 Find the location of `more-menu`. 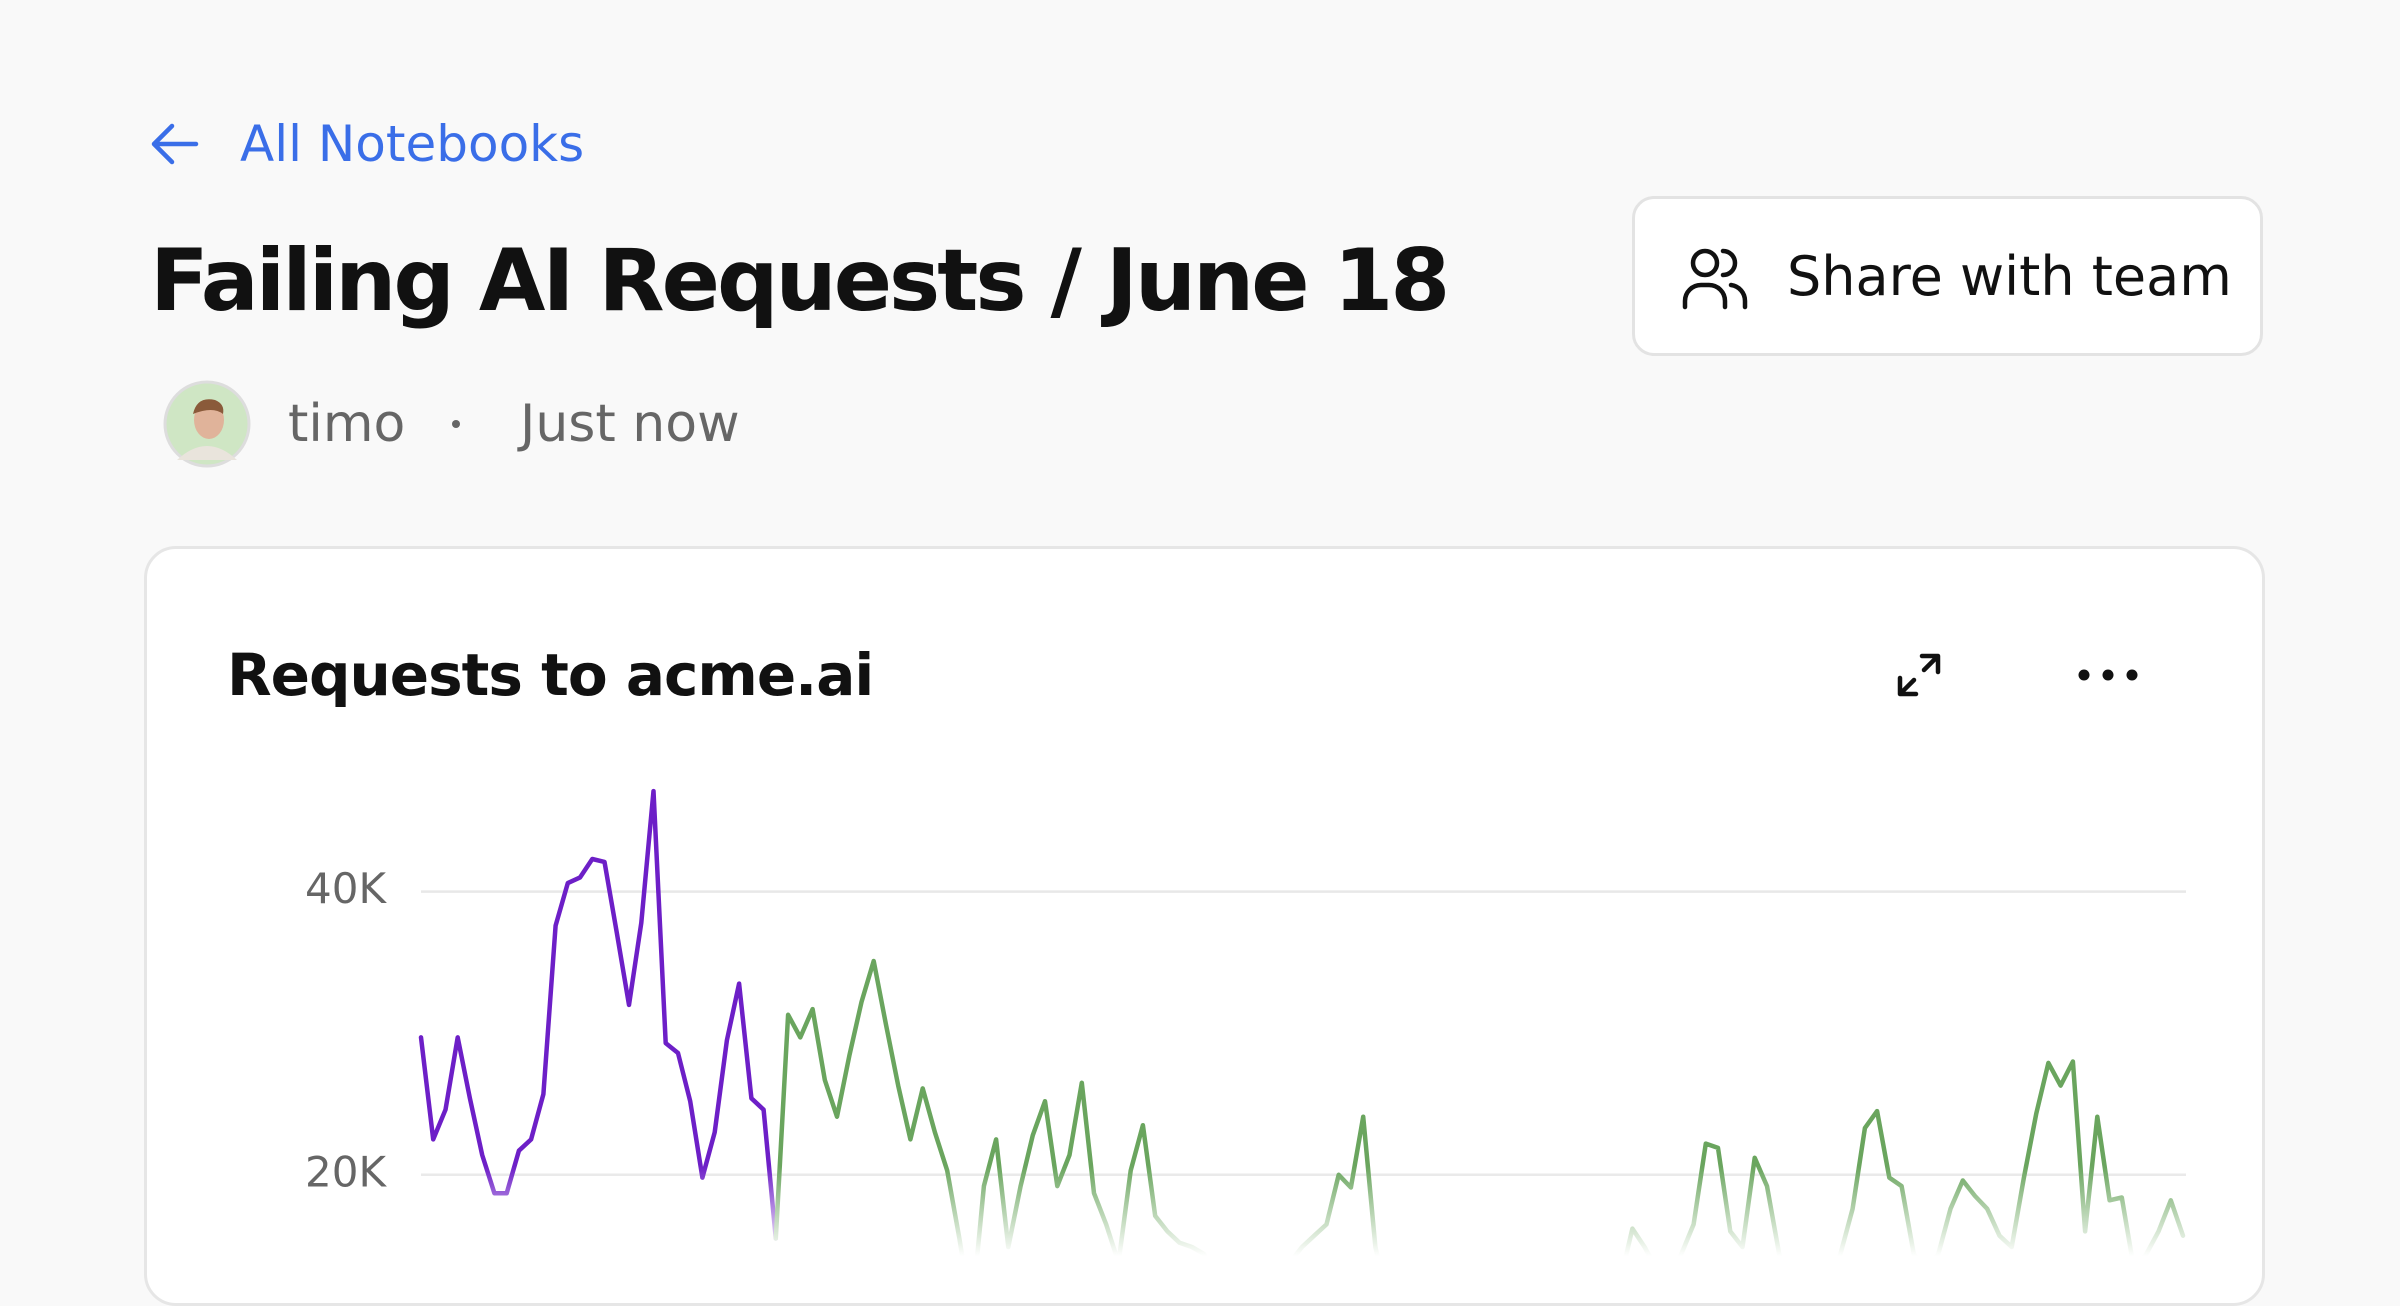

more-menu is located at coordinates (2108, 675).